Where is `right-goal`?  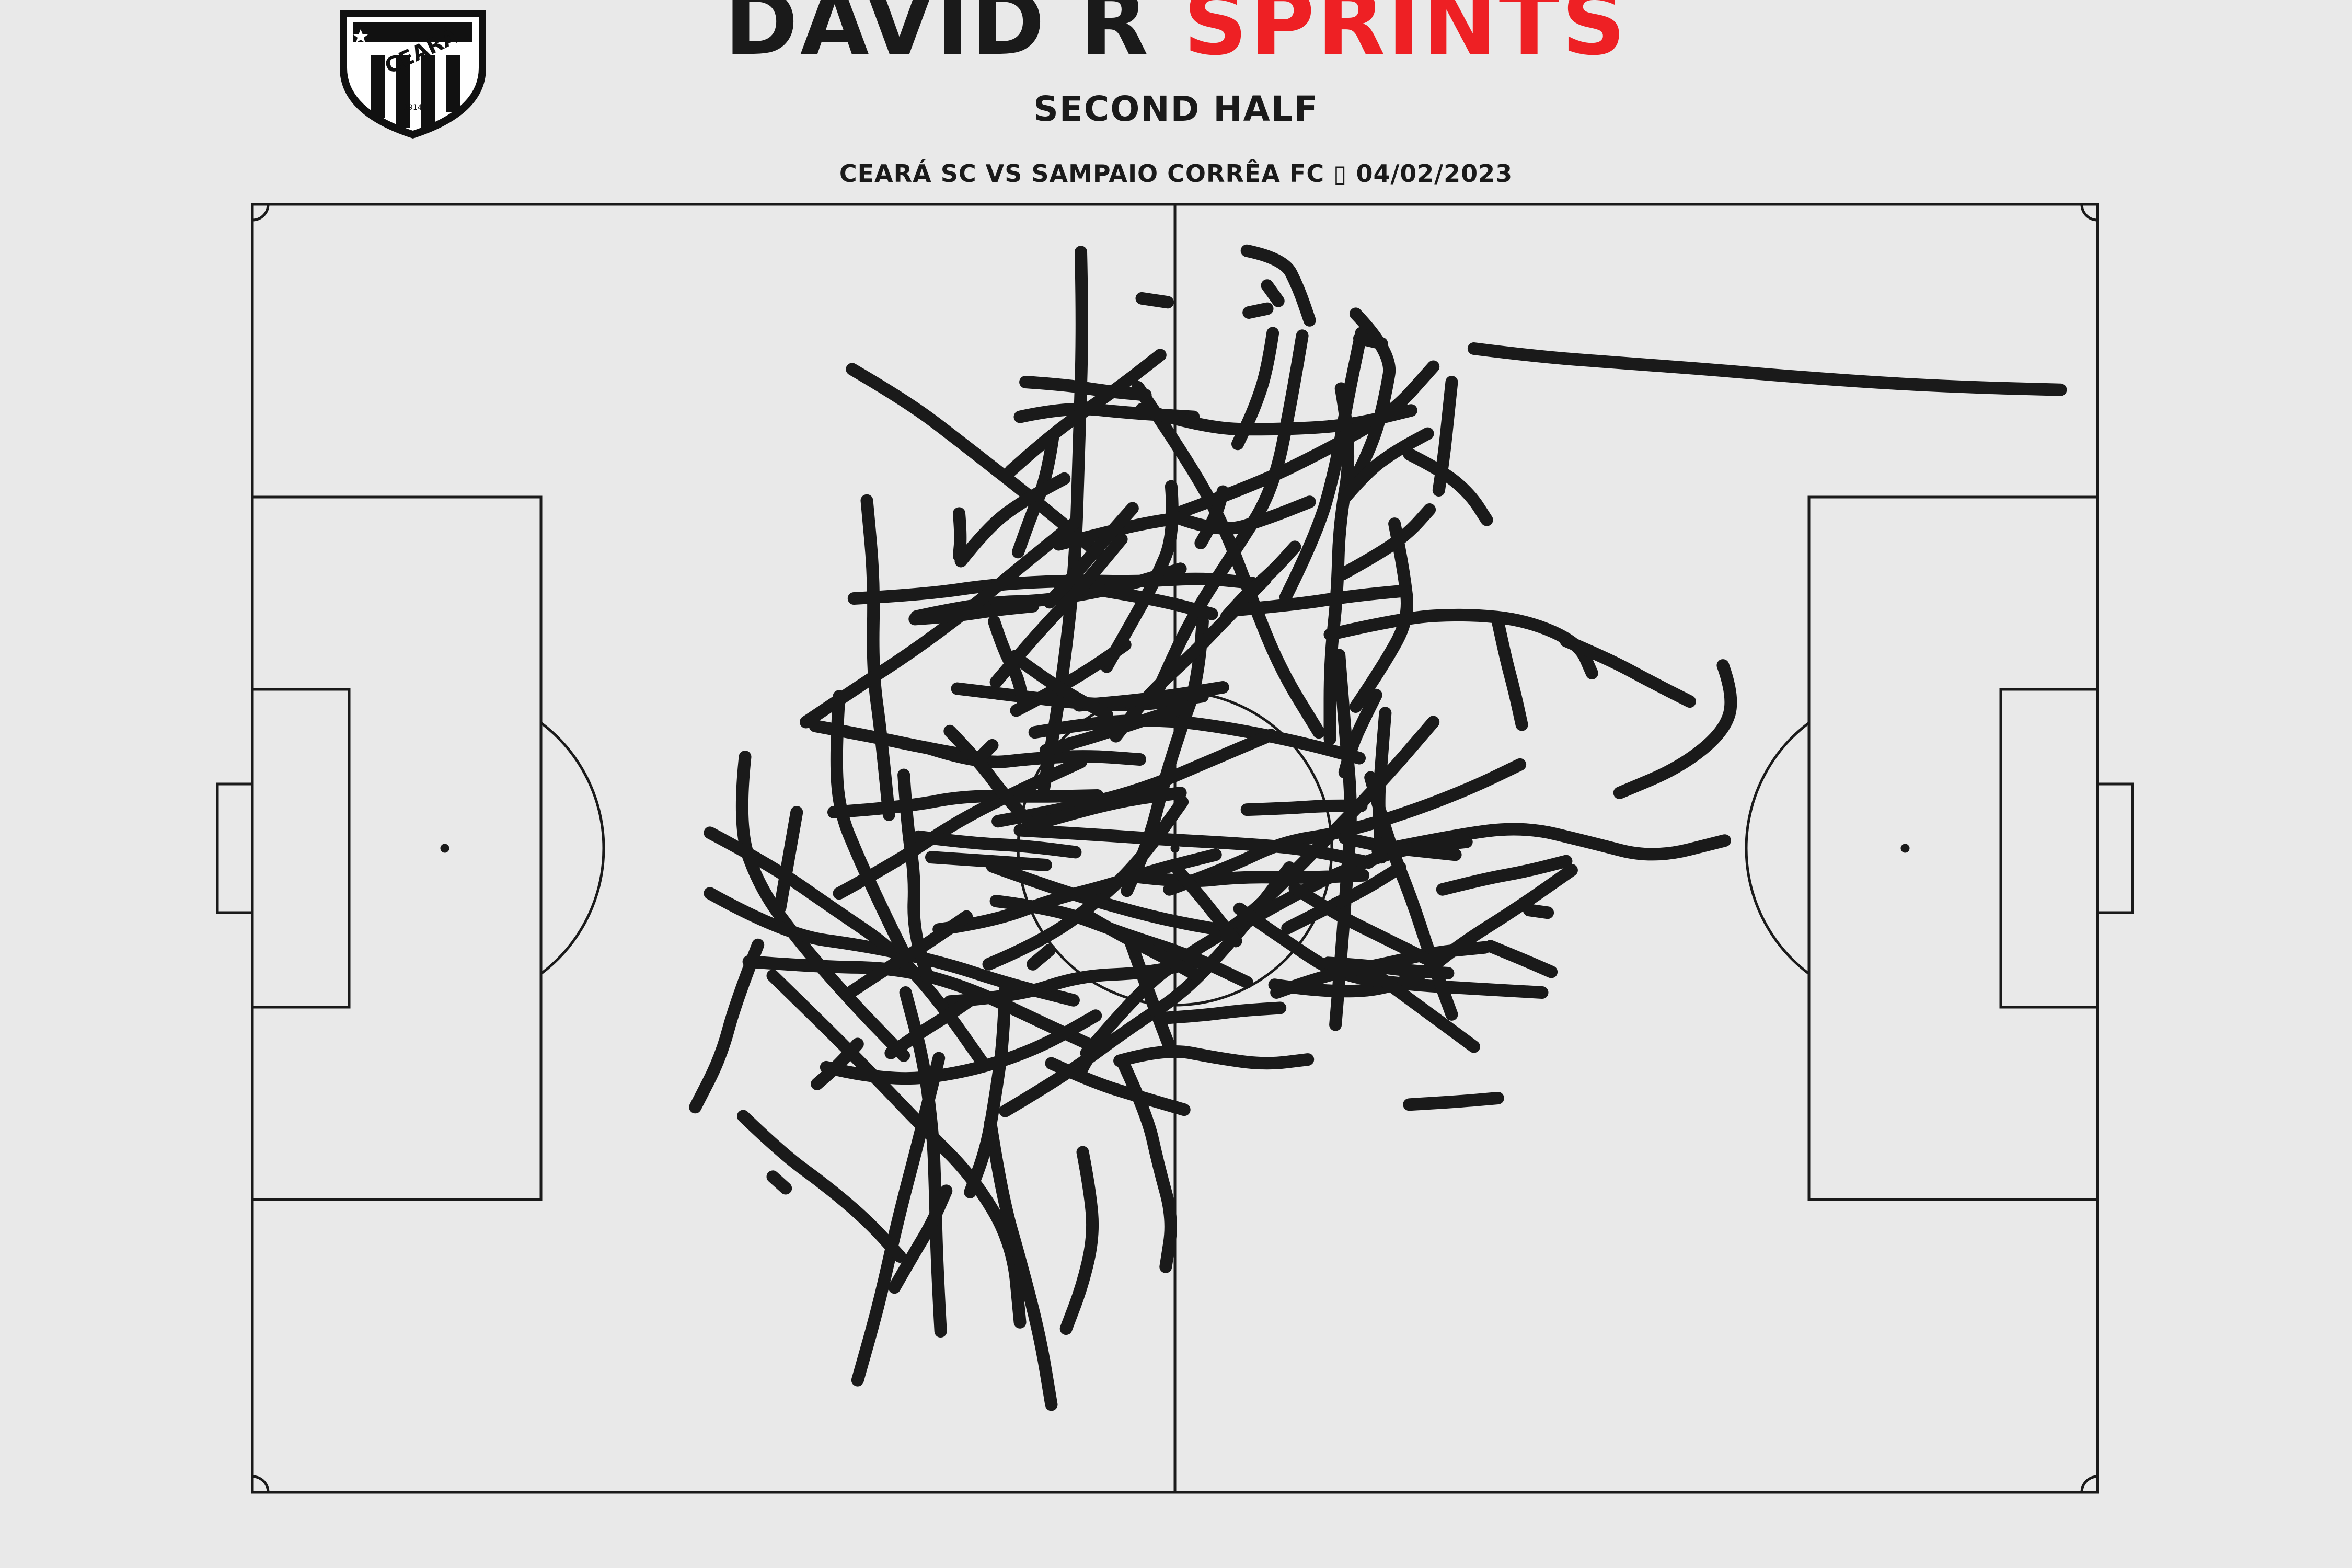 right-goal is located at coordinates (2115, 848).